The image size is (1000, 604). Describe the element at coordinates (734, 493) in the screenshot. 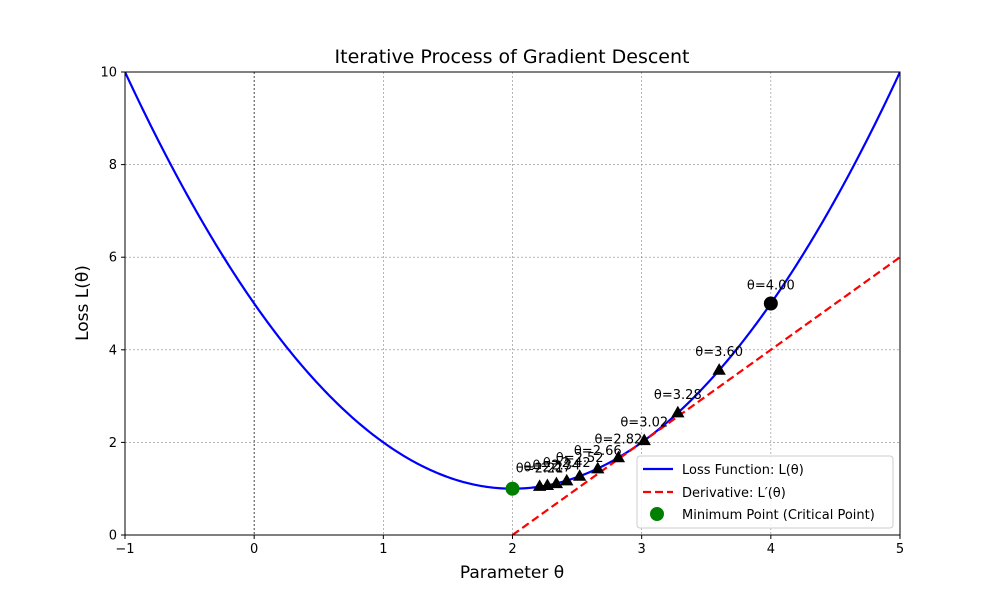

I see `legend-derivative-label: Derivative: L′(θ)` at that location.